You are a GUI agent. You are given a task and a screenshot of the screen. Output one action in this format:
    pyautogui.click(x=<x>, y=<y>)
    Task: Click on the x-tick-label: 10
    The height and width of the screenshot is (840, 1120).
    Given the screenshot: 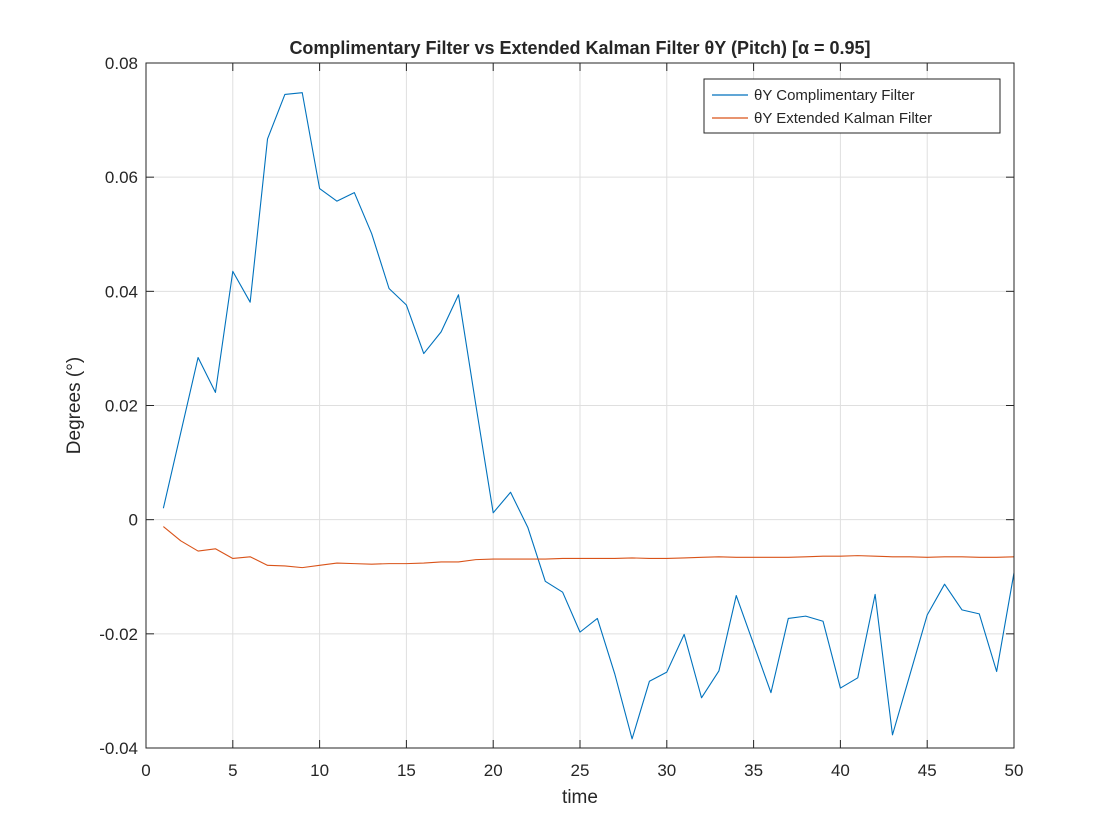 What is the action you would take?
    pyautogui.click(x=319, y=770)
    